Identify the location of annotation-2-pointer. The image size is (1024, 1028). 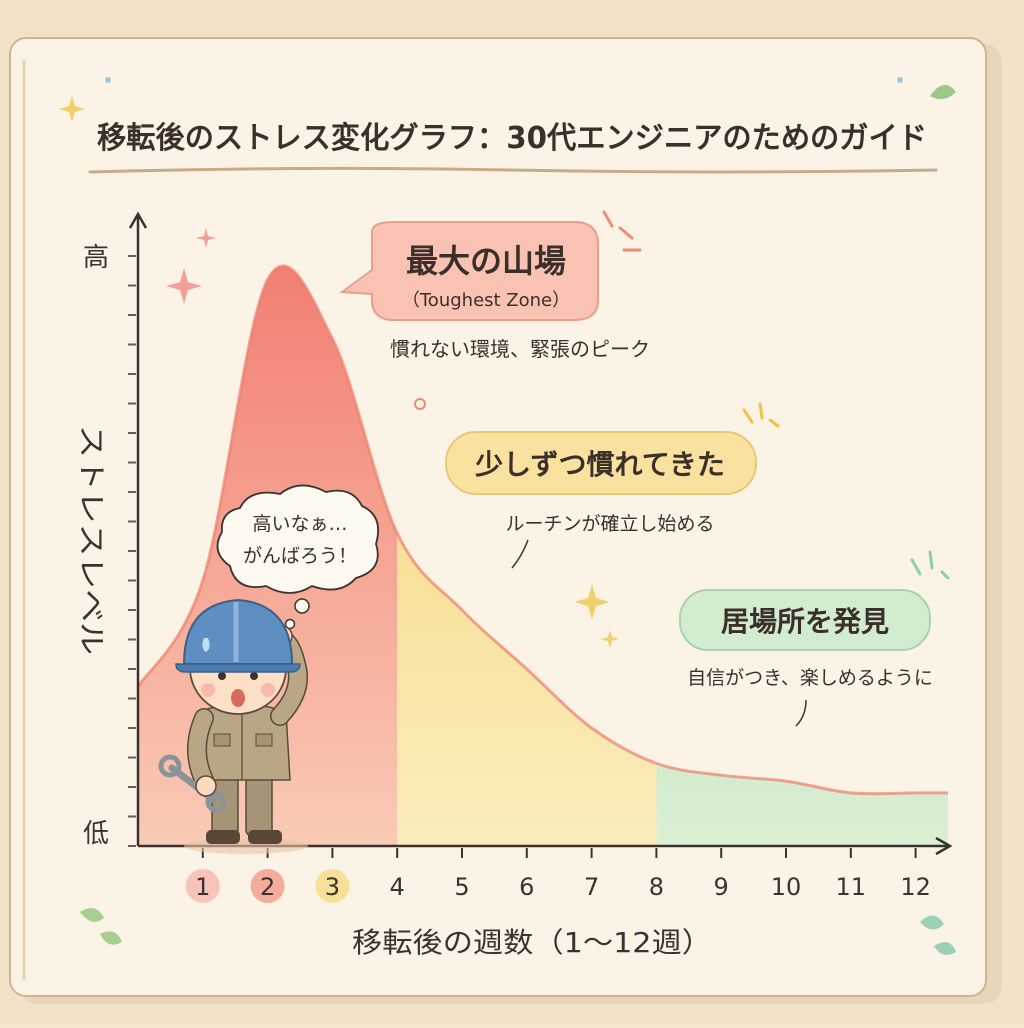
(520, 554).